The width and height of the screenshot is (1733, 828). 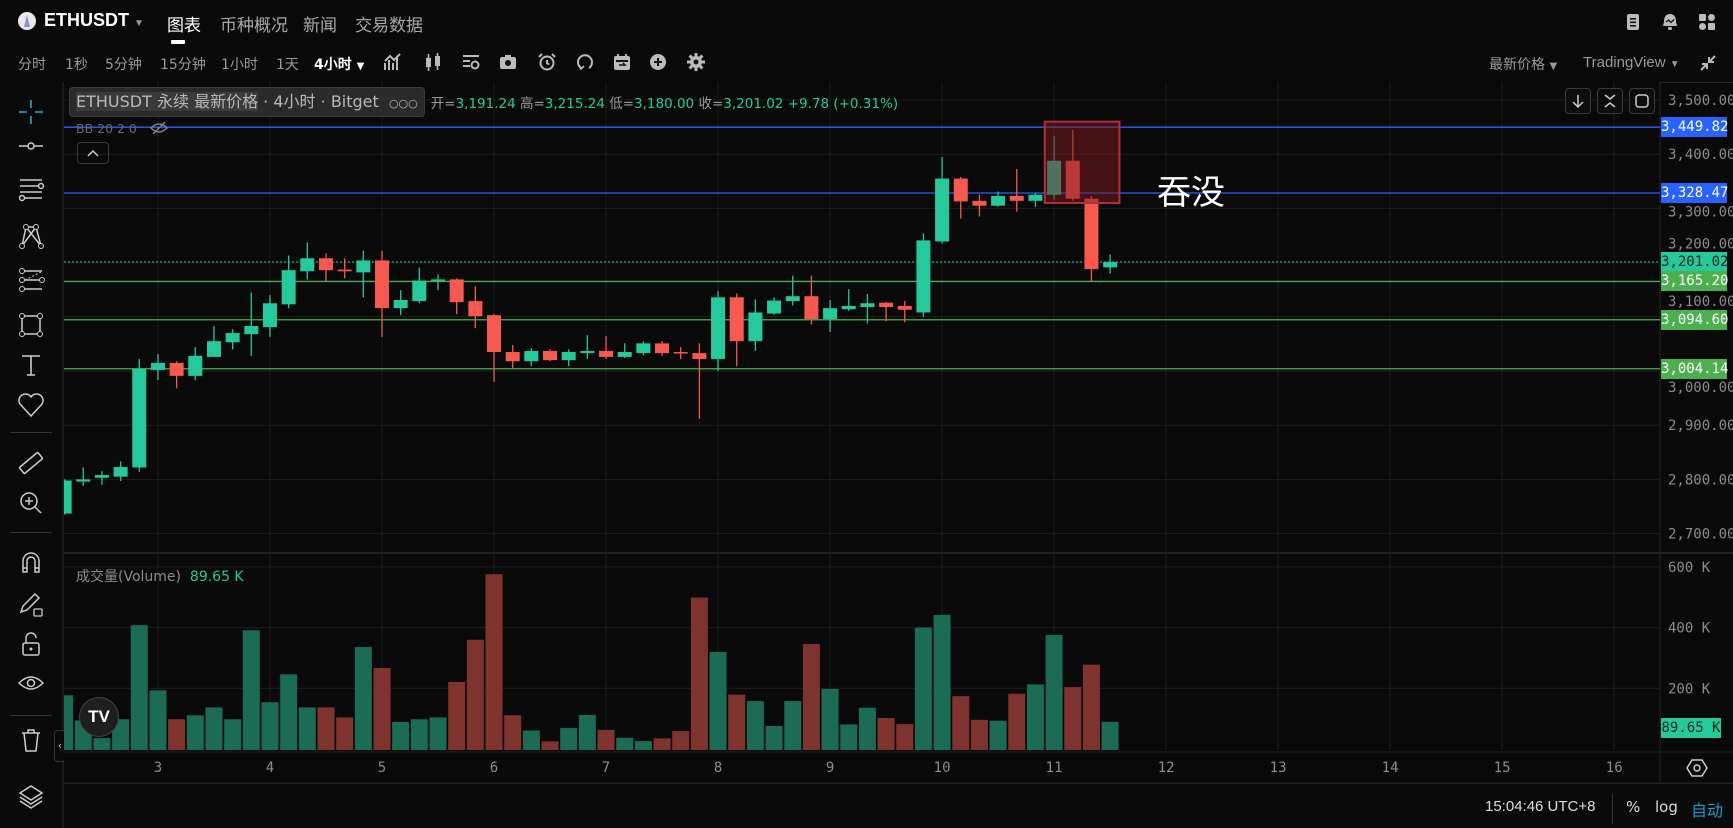 I want to click on snapshot-icon, so click(x=508, y=62).